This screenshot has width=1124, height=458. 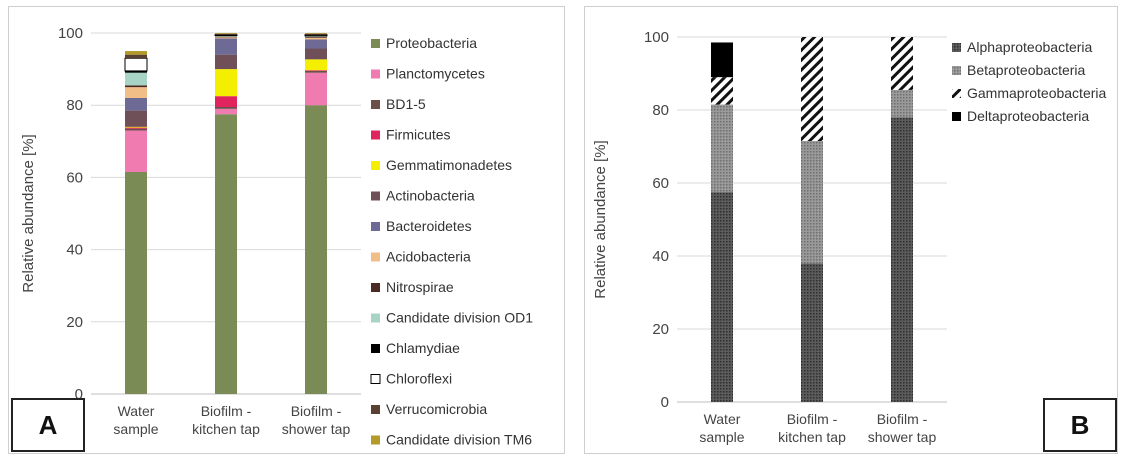 I want to click on chart-a-legend-item: Candidate division OD1, so click(x=459, y=318).